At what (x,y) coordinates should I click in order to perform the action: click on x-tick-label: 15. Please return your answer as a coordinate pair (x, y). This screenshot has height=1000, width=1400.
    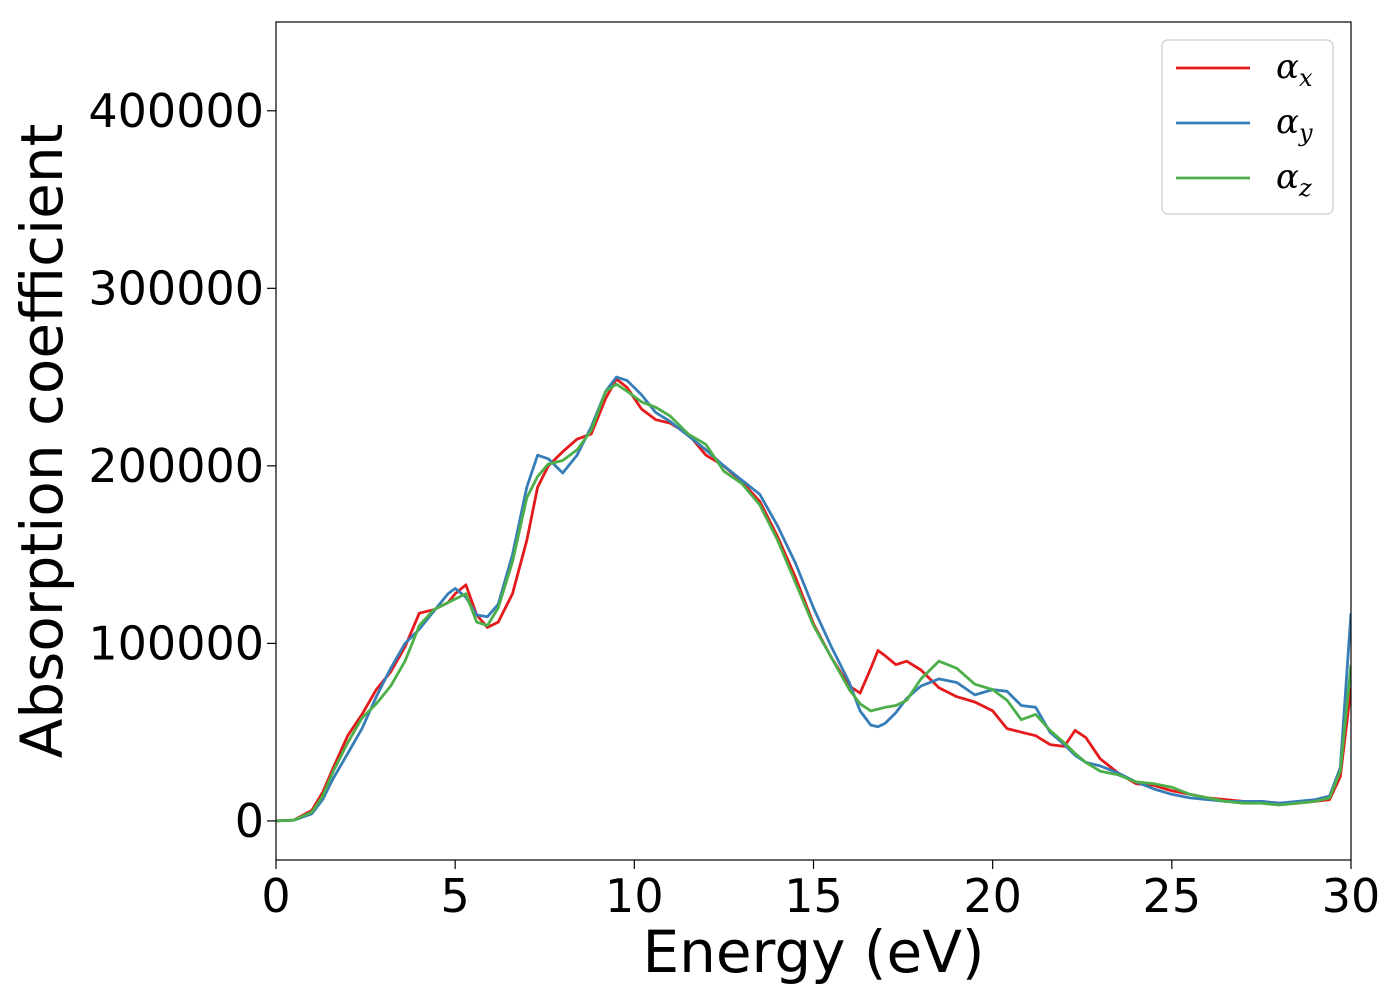
    Looking at the image, I should click on (813, 896).